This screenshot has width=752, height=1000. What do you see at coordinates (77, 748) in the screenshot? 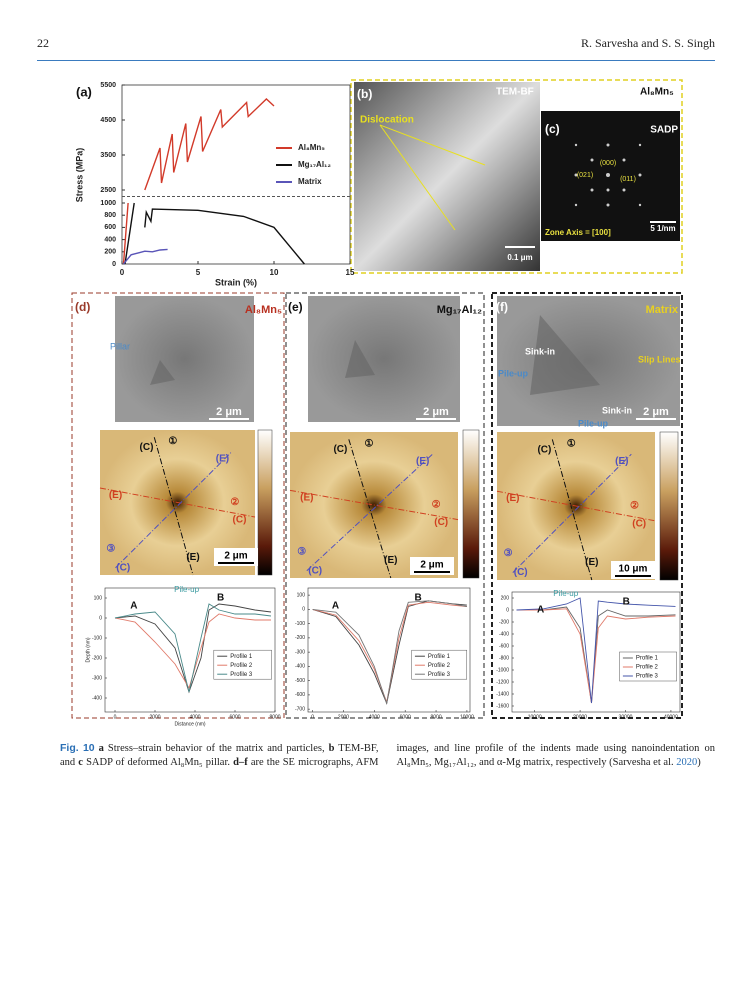
I see `caption-label: Fig. 10` at bounding box center [77, 748].